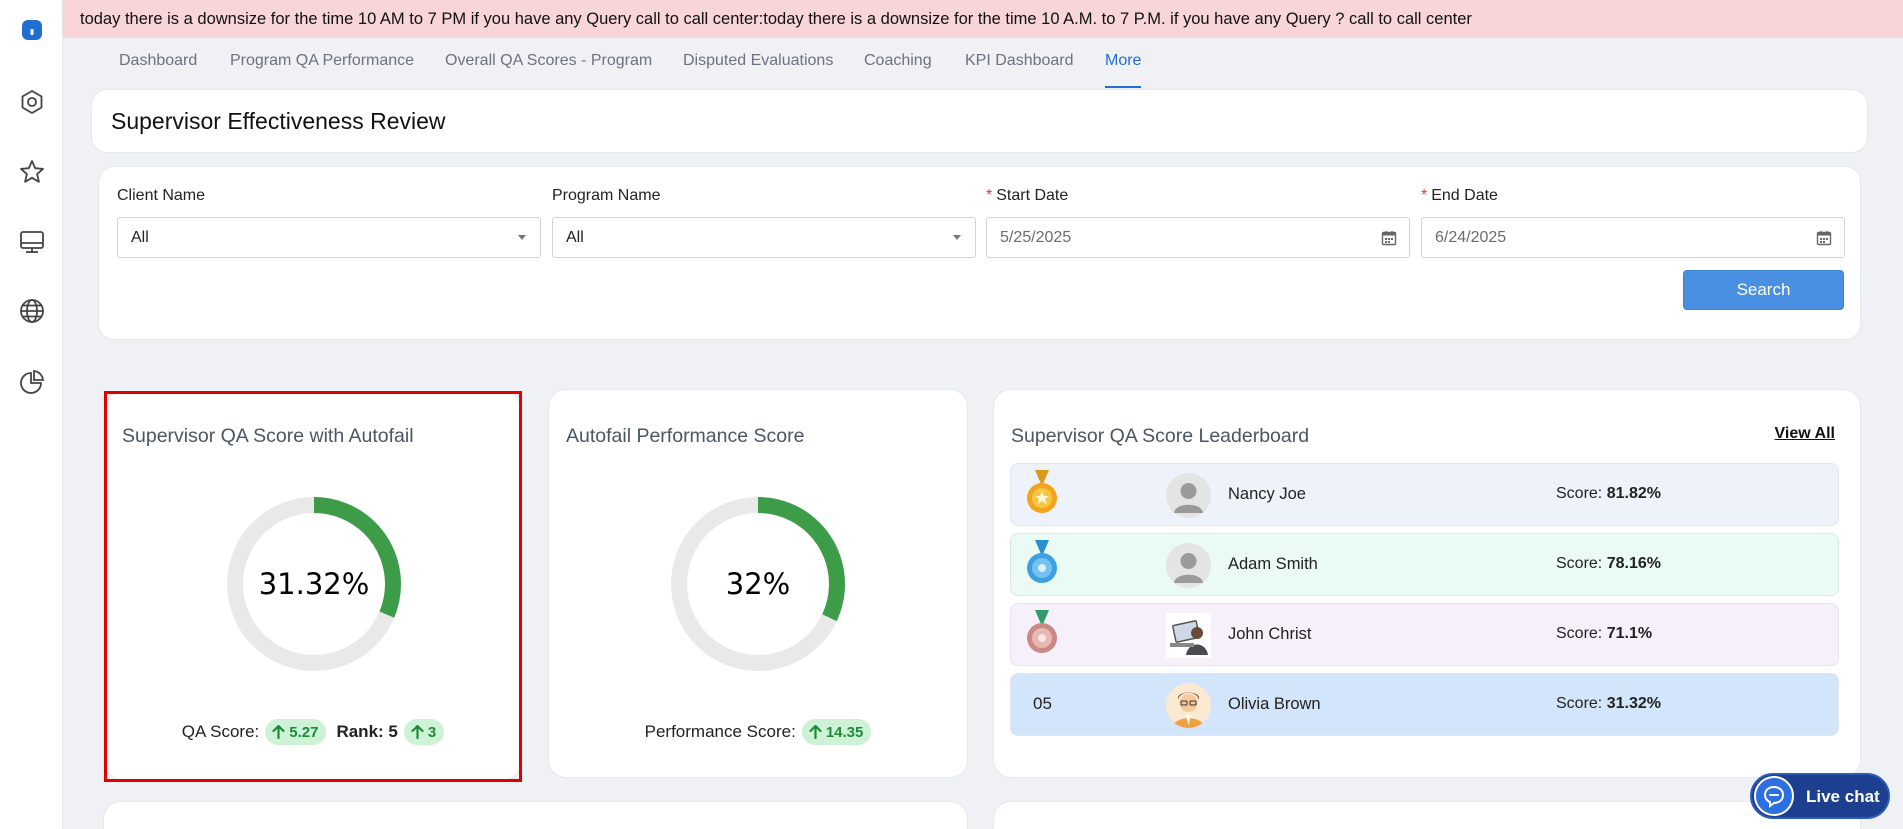  What do you see at coordinates (220, 731) in the screenshot?
I see `qa-score-label: QA Score:` at bounding box center [220, 731].